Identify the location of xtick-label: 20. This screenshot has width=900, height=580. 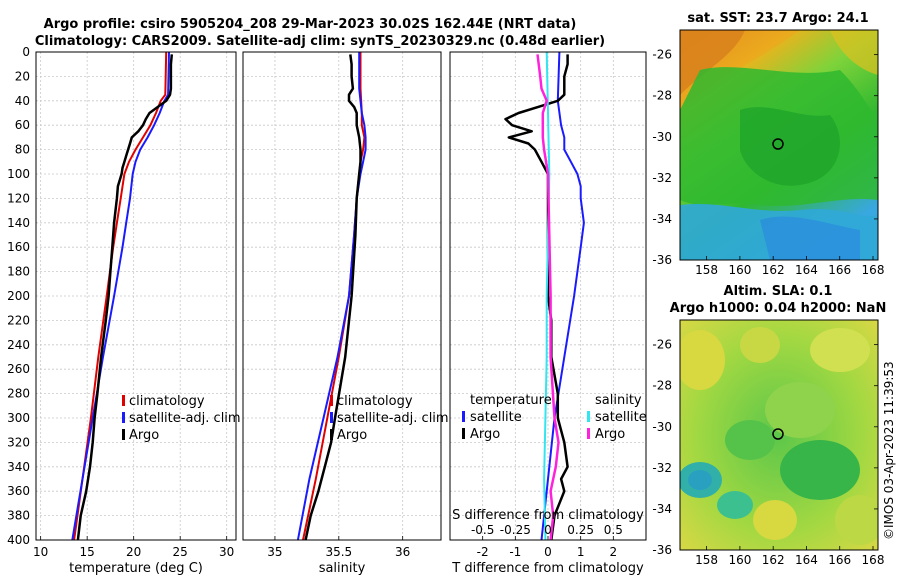
(133, 552).